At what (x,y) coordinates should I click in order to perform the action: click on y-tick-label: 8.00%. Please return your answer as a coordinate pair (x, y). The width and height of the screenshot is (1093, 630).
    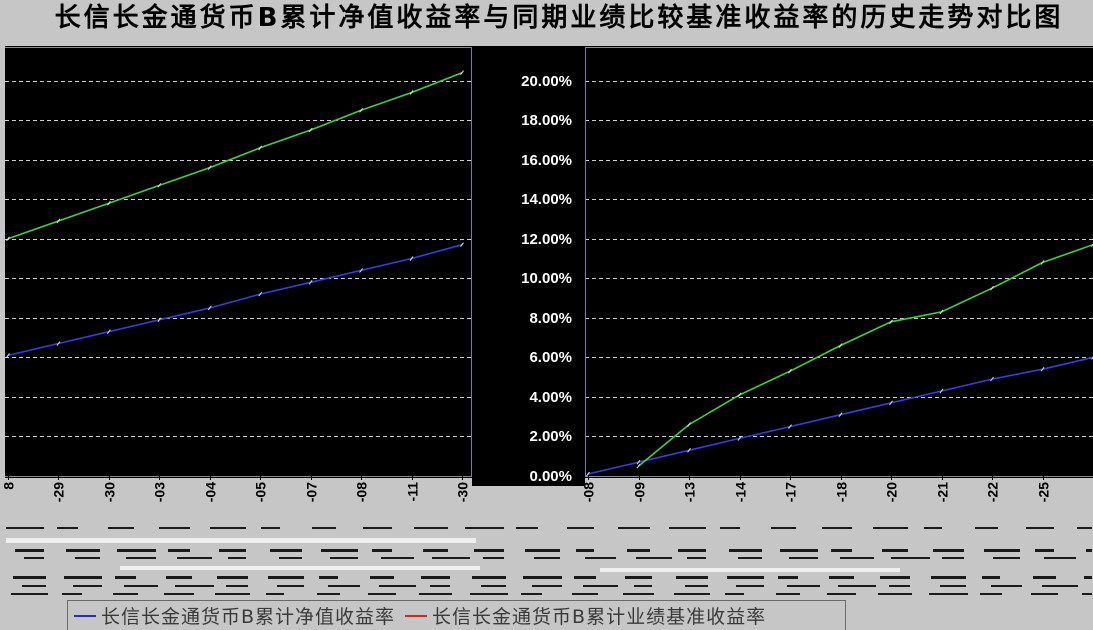
    Looking at the image, I should click on (550, 318).